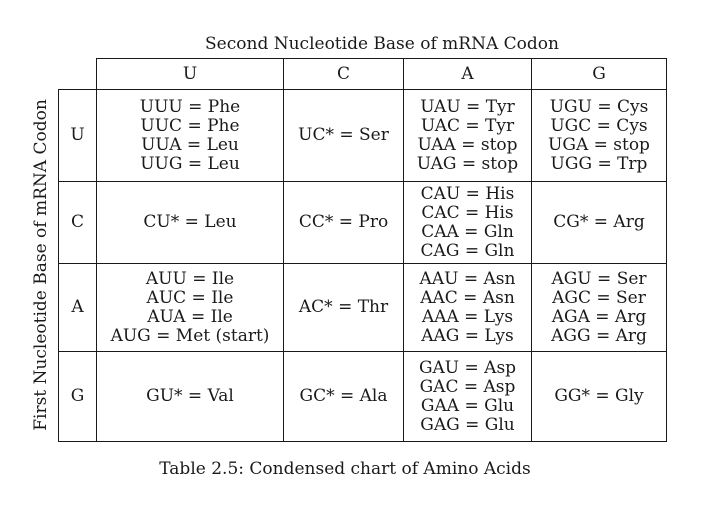 Image resolution: width=727 pixels, height=522 pixels. What do you see at coordinates (467, 367) in the screenshot?
I see `codon-entry: GAU = Asp` at bounding box center [467, 367].